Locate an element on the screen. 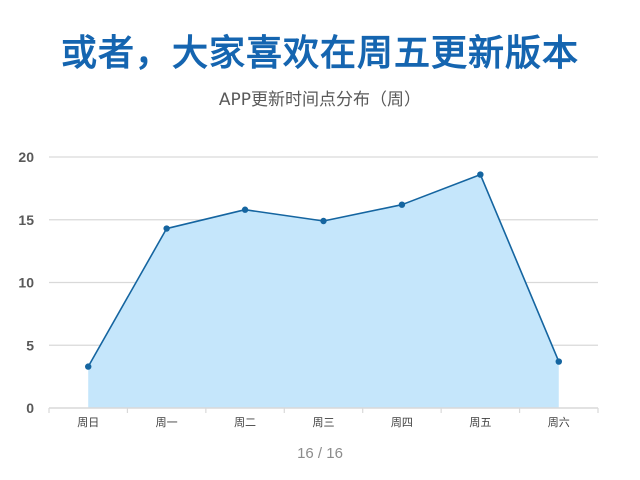 The height and width of the screenshot is (480, 640). data-point-周一 is located at coordinates (166, 228).